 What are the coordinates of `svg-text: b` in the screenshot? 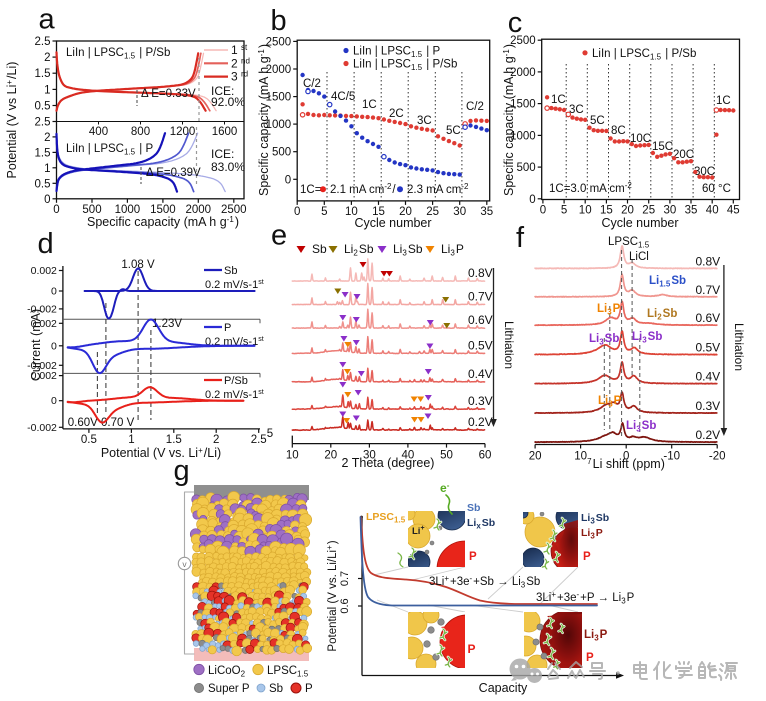 It's located at (279, 21).